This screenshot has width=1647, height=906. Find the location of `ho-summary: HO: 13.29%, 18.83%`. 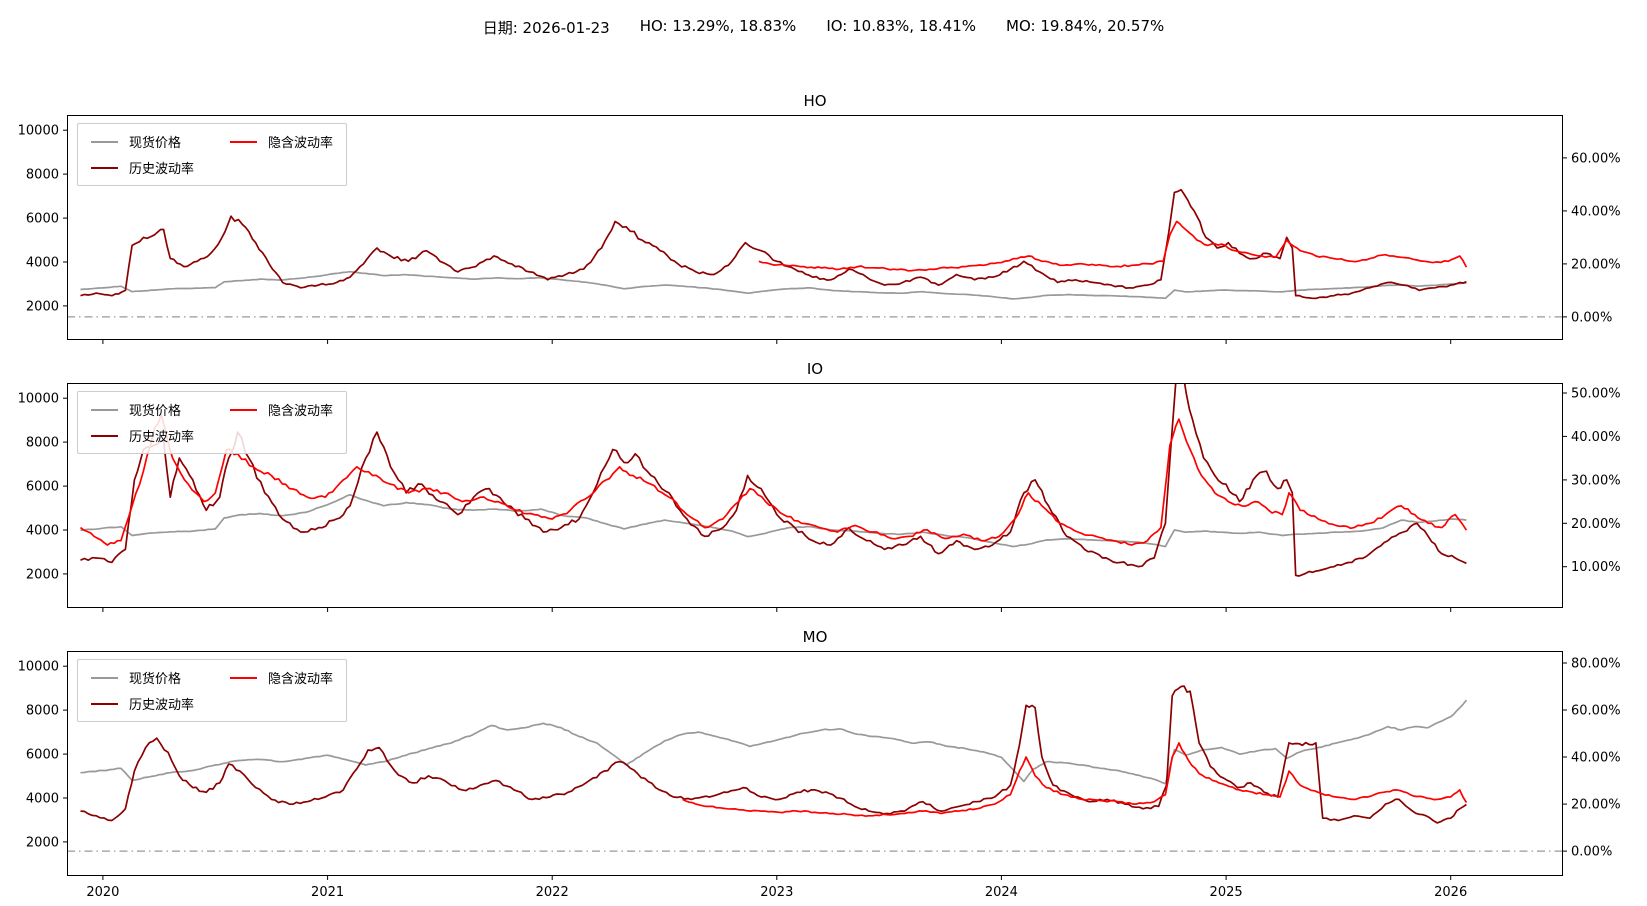

ho-summary: HO: 13.29%, 18.83% is located at coordinates (718, 26).